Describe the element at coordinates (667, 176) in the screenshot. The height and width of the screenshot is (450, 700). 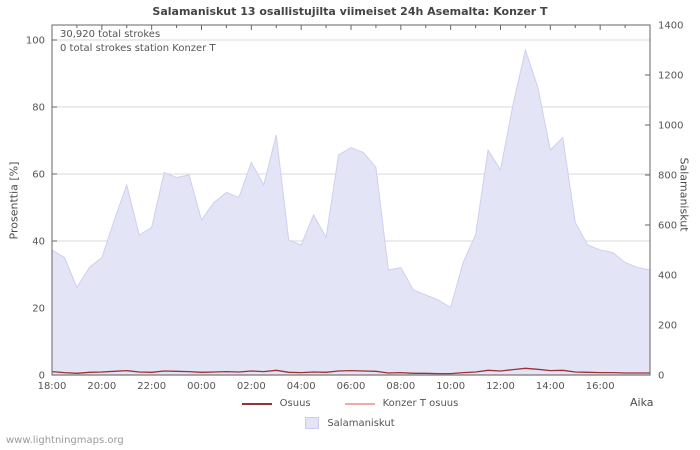
I see `svg-text: 800` at that location.